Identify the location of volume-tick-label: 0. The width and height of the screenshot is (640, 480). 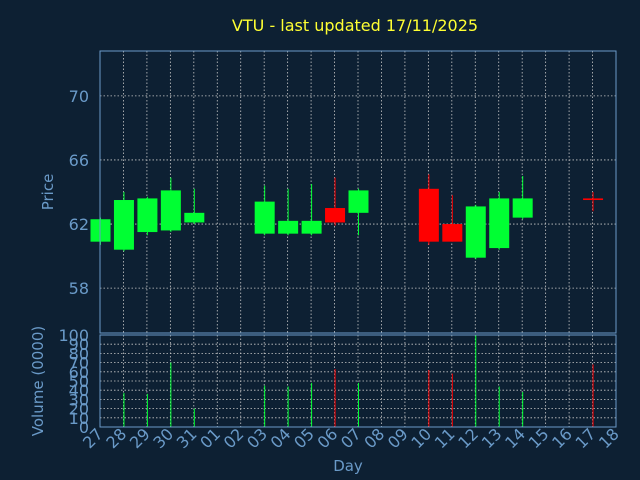
(84, 427).